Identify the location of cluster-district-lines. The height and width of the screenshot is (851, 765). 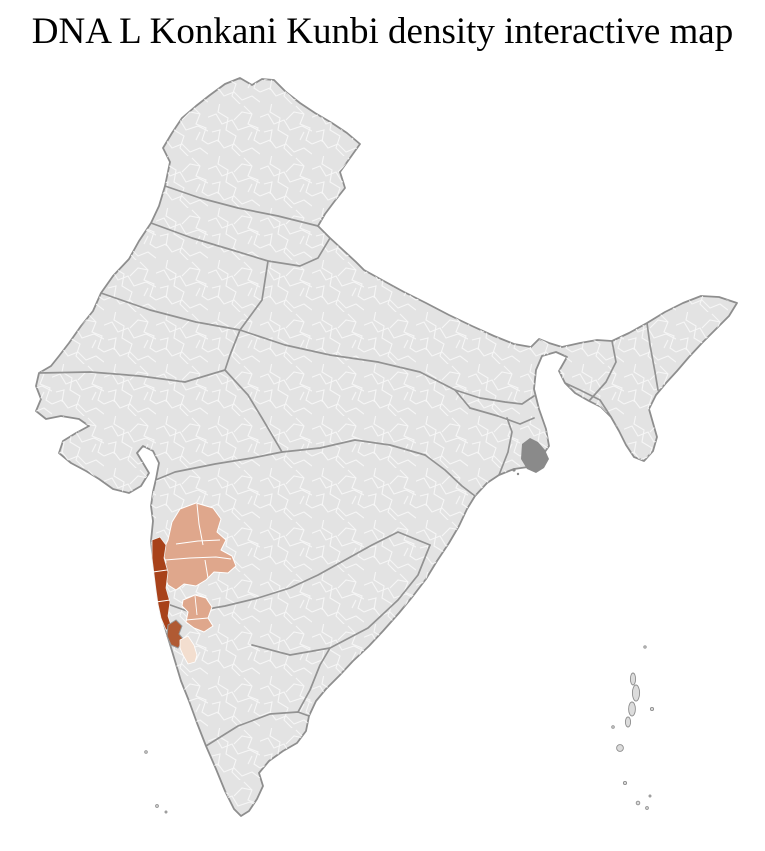
(198, 541).